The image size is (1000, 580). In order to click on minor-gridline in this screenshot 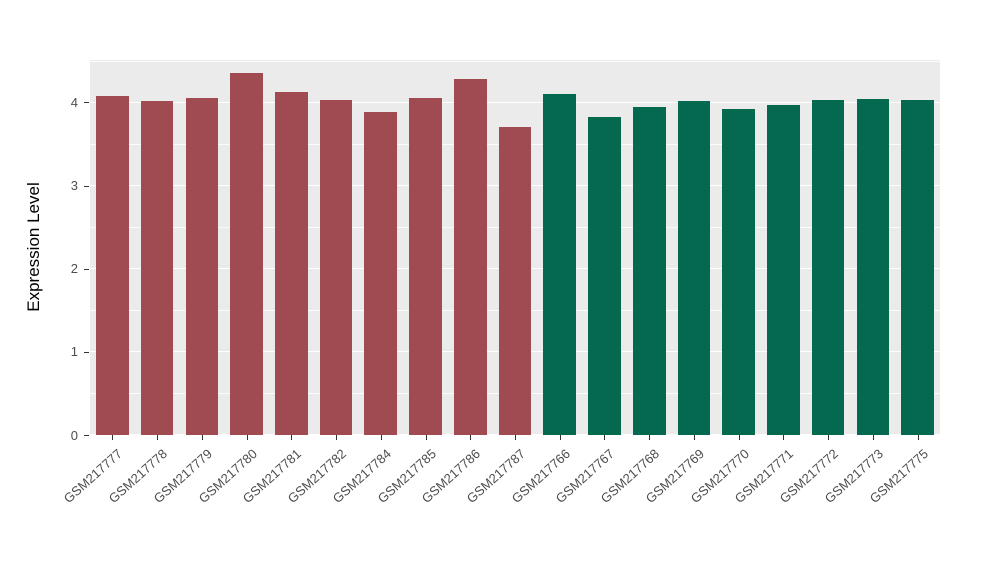, I will do `click(515, 61)`.